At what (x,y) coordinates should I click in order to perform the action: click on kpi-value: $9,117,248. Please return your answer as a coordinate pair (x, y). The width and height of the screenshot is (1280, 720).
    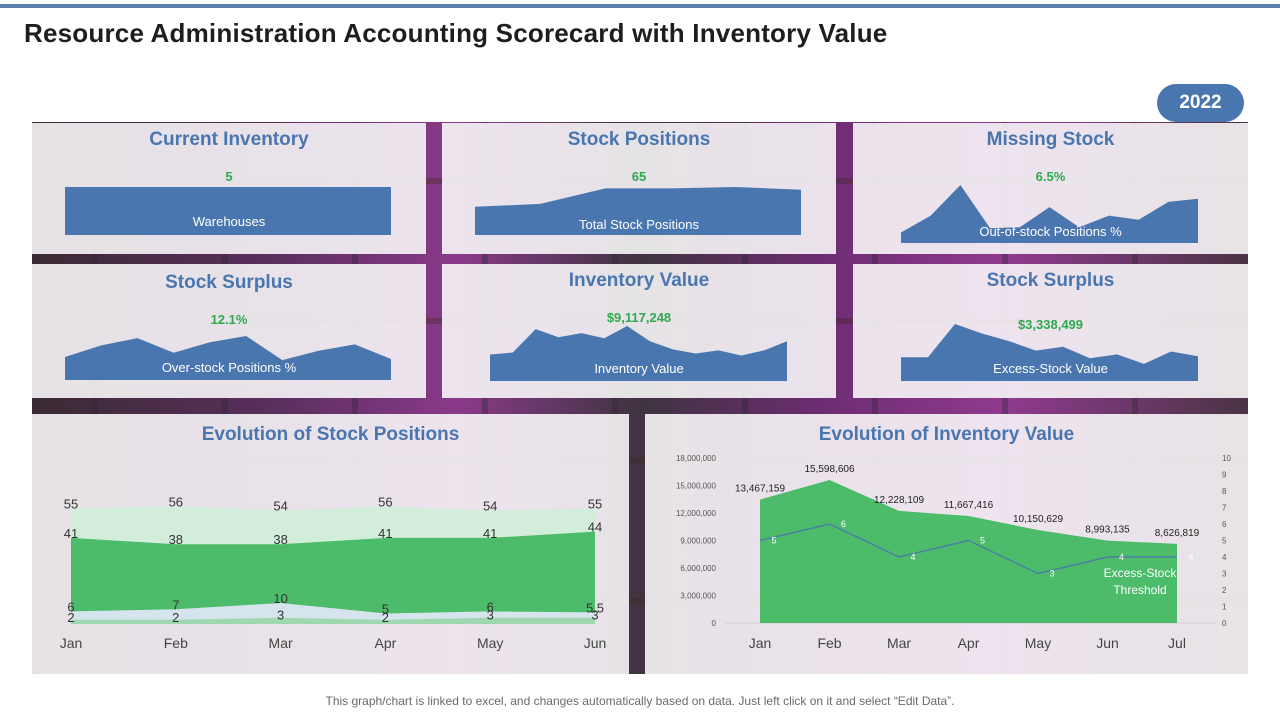
    Looking at the image, I should click on (639, 317).